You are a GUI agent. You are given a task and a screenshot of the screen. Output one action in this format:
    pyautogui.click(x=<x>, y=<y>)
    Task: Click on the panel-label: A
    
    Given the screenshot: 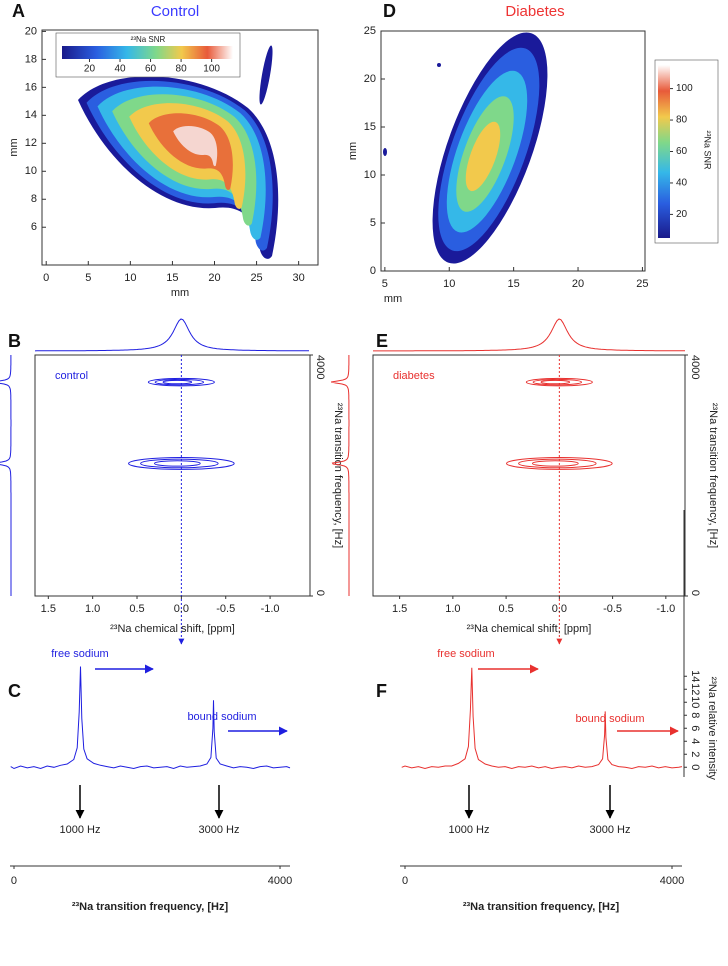 What is the action you would take?
    pyautogui.click(x=18, y=11)
    